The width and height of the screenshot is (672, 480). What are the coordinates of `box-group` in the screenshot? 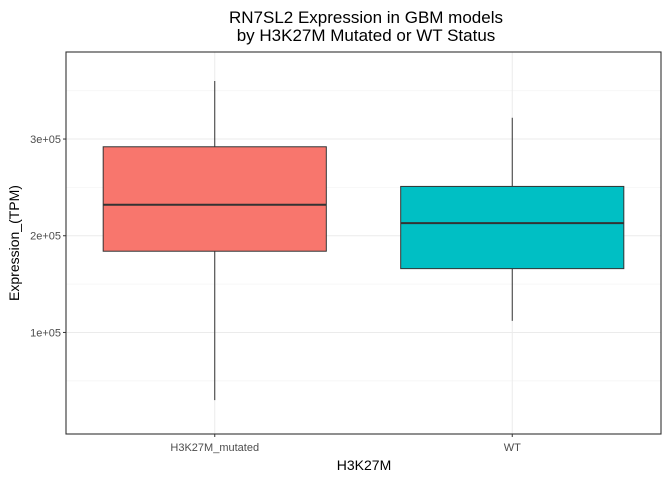 It's located at (512, 219).